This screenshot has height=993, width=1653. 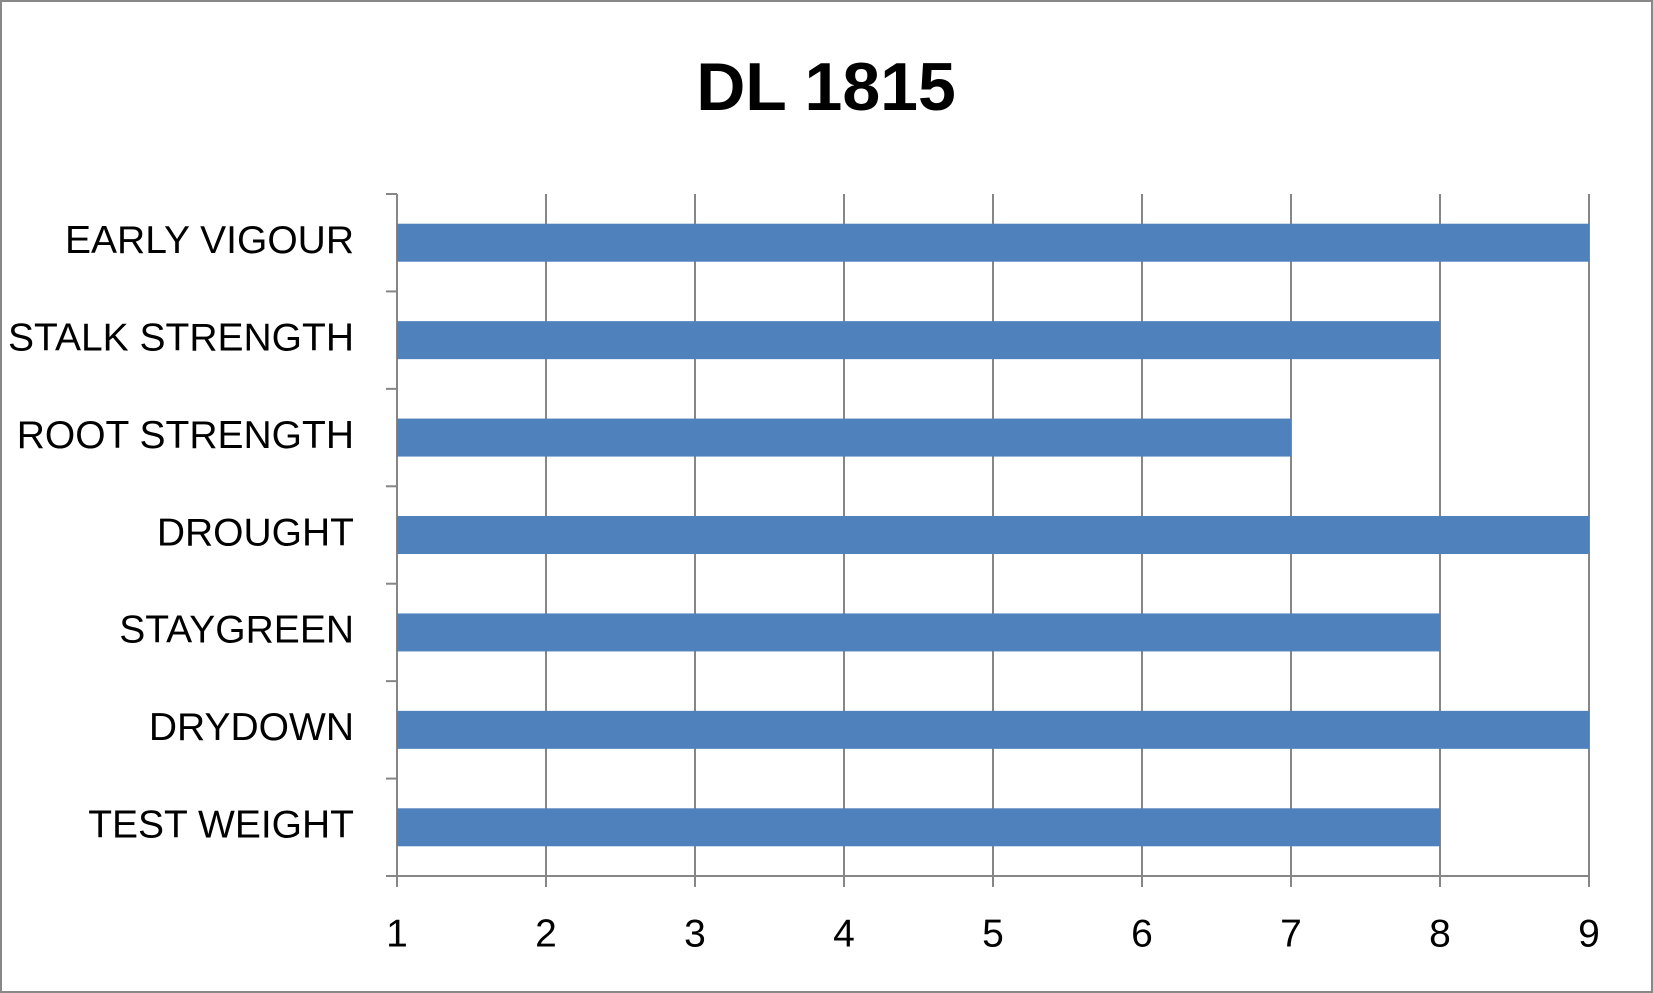 I want to click on y-tick-label: TEST WEIGHT, so click(x=221, y=825).